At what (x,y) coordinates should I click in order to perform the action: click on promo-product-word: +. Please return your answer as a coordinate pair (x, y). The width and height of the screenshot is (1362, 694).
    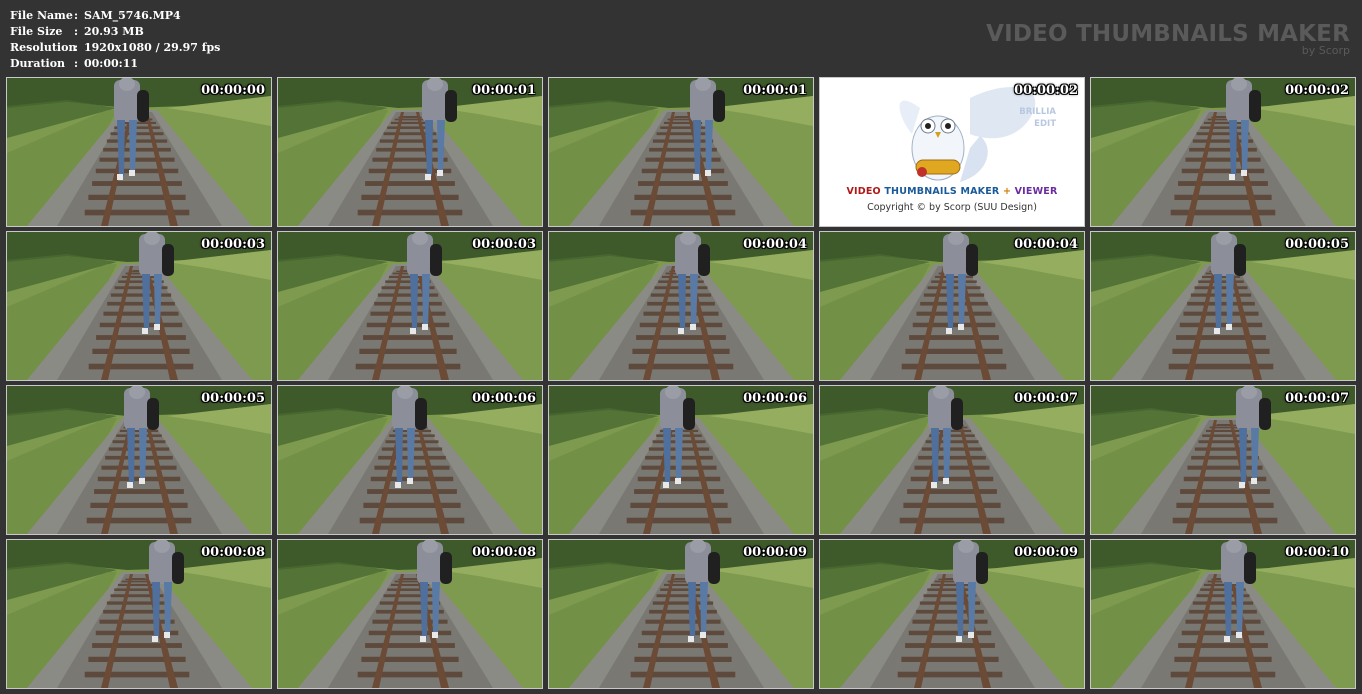
    Looking at the image, I should click on (1007, 191).